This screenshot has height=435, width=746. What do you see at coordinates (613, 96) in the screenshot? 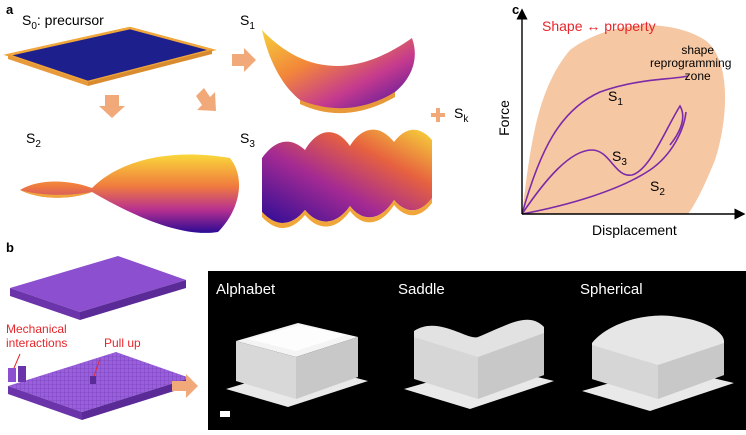
I see `curve-s1-base: S` at bounding box center [613, 96].